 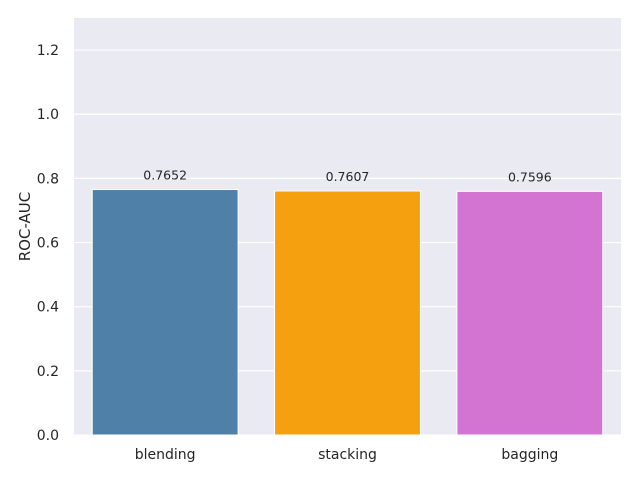 What do you see at coordinates (530, 313) in the screenshot?
I see `bar-bagging` at bounding box center [530, 313].